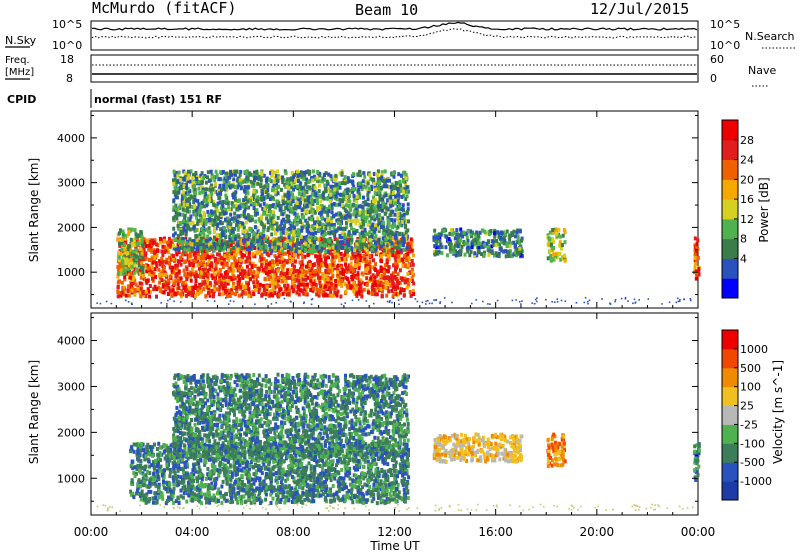  Describe the element at coordinates (67, 59) in the screenshot. I see `freq-tick-high: 18` at that location.